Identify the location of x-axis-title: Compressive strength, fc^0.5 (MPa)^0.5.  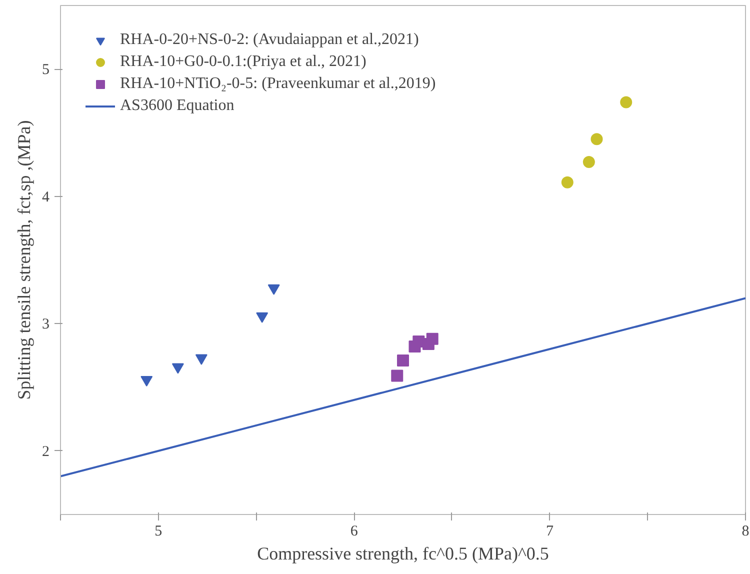
(403, 554).